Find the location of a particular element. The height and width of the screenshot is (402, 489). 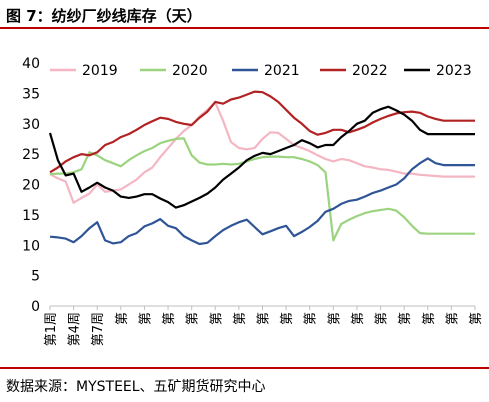

source-rule is located at coordinates (244, 368).